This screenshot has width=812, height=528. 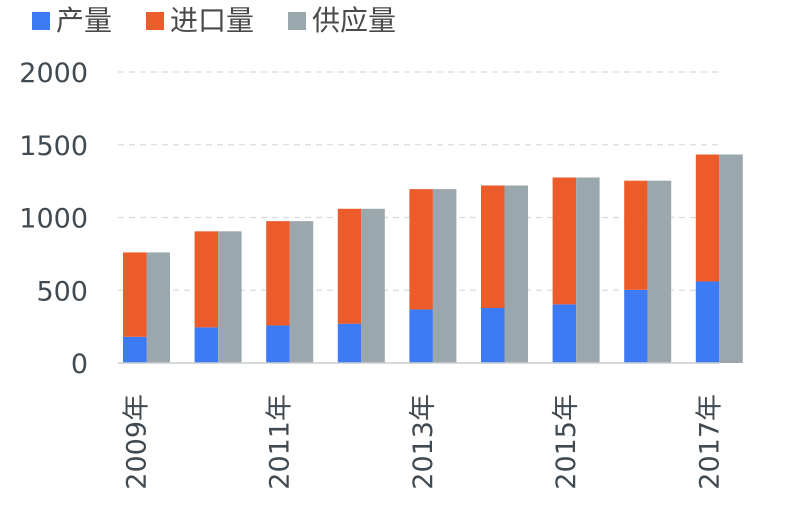 What do you see at coordinates (212, 20) in the screenshot?
I see `legend-label-import: 进口量` at bounding box center [212, 20].